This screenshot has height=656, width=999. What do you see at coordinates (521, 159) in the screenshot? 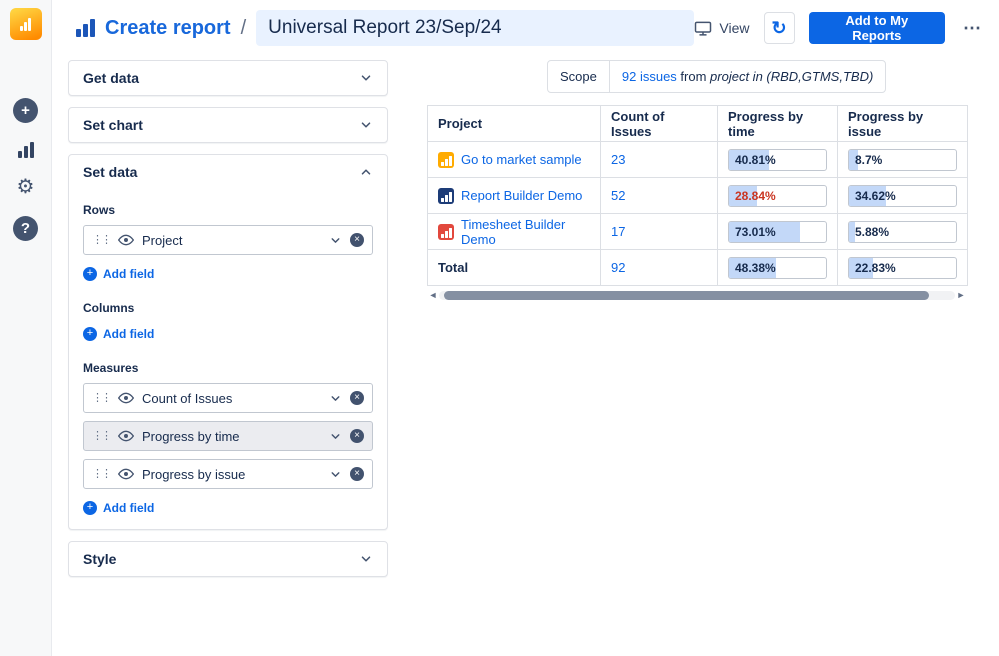
I see `project-link: Go to market sample` at bounding box center [521, 159].